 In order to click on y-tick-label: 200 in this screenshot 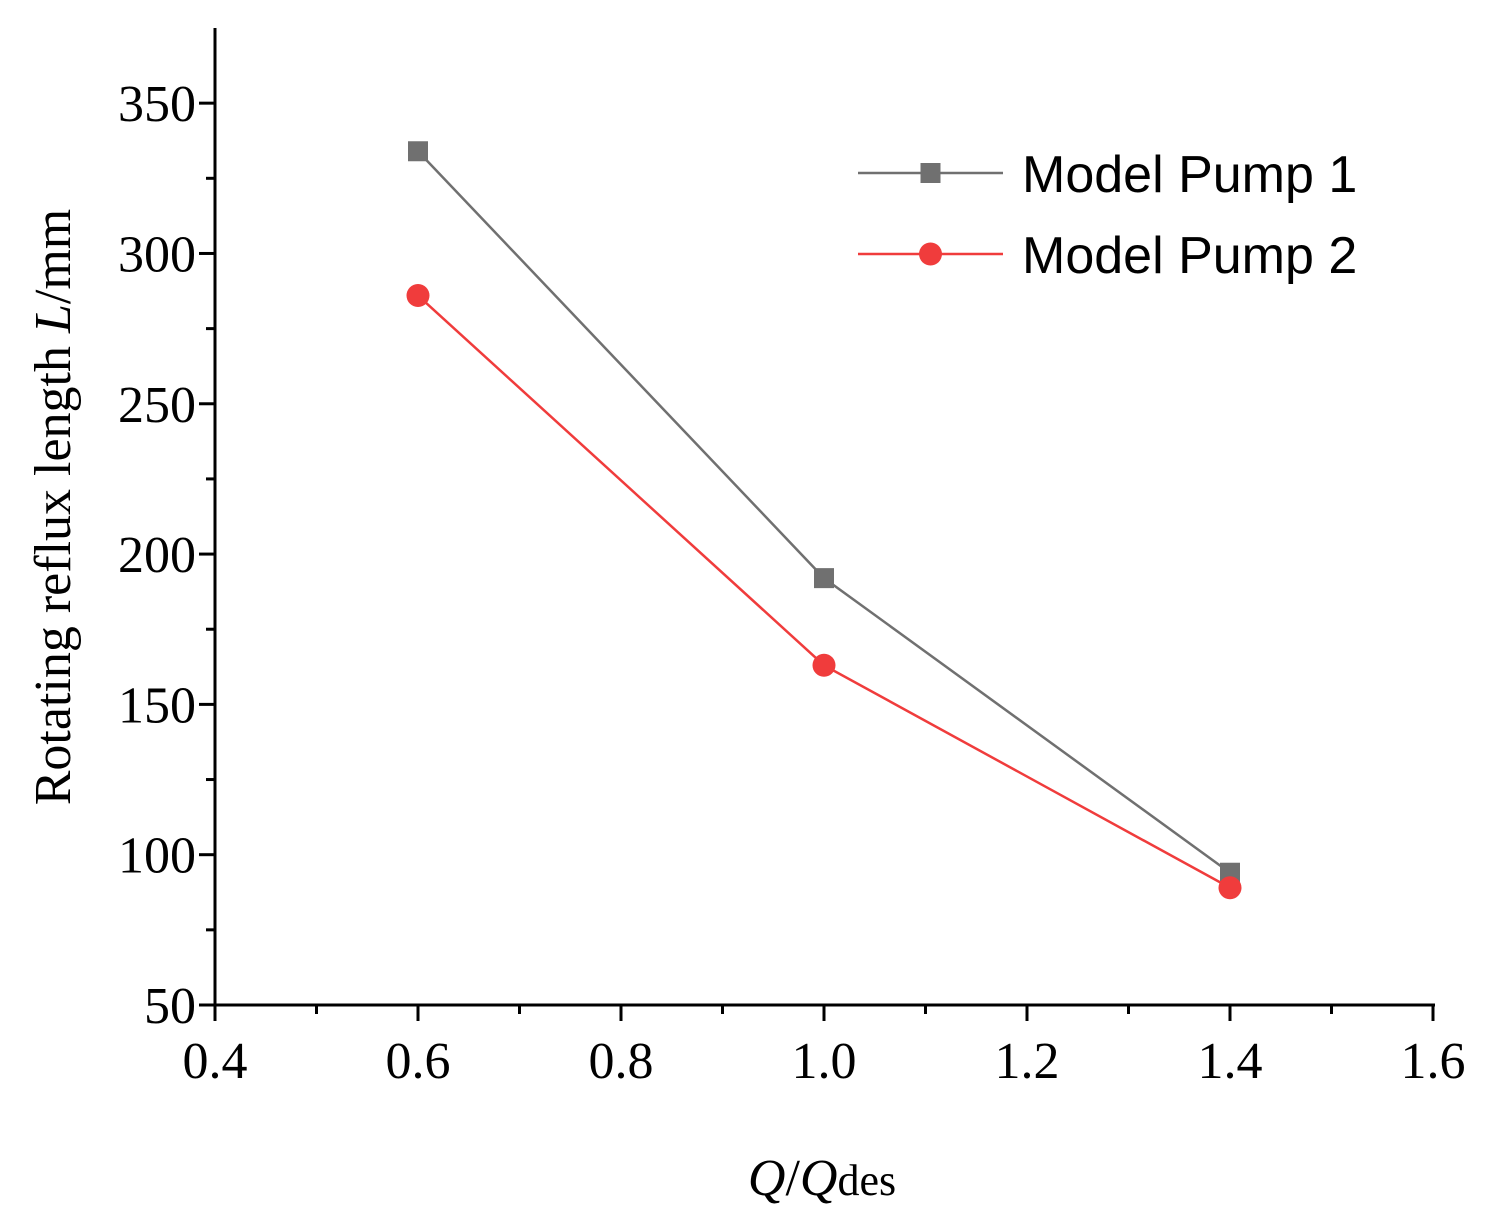, I will do `click(157, 555)`.